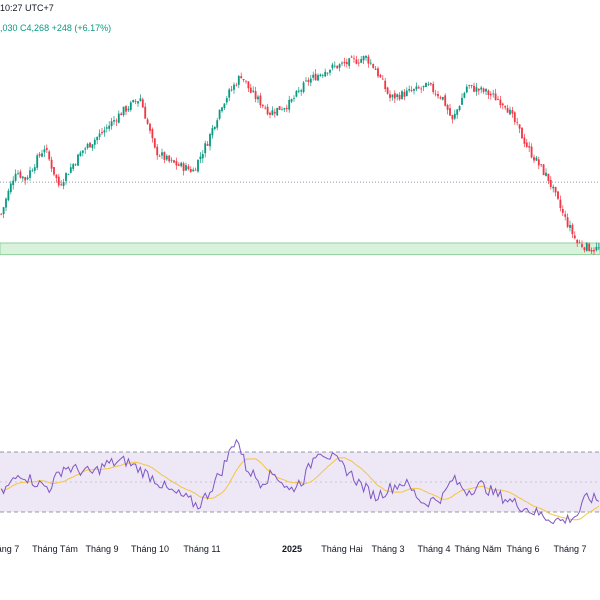 Image resolution: width=600 pixels, height=600 pixels. What do you see at coordinates (434, 549) in the screenshot?
I see `time-axis-label: Tháng 4` at bounding box center [434, 549].